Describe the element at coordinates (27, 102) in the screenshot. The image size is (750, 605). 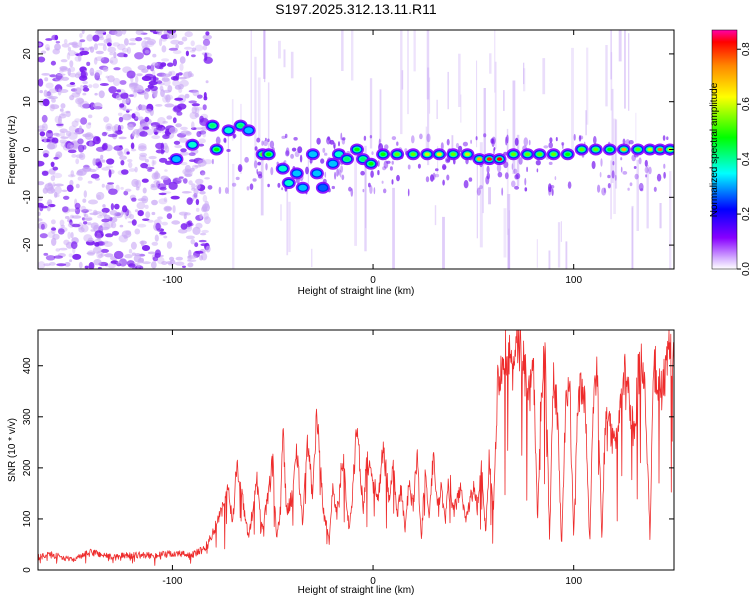
I see `spectrogram-ytick-label: 10` at that location.